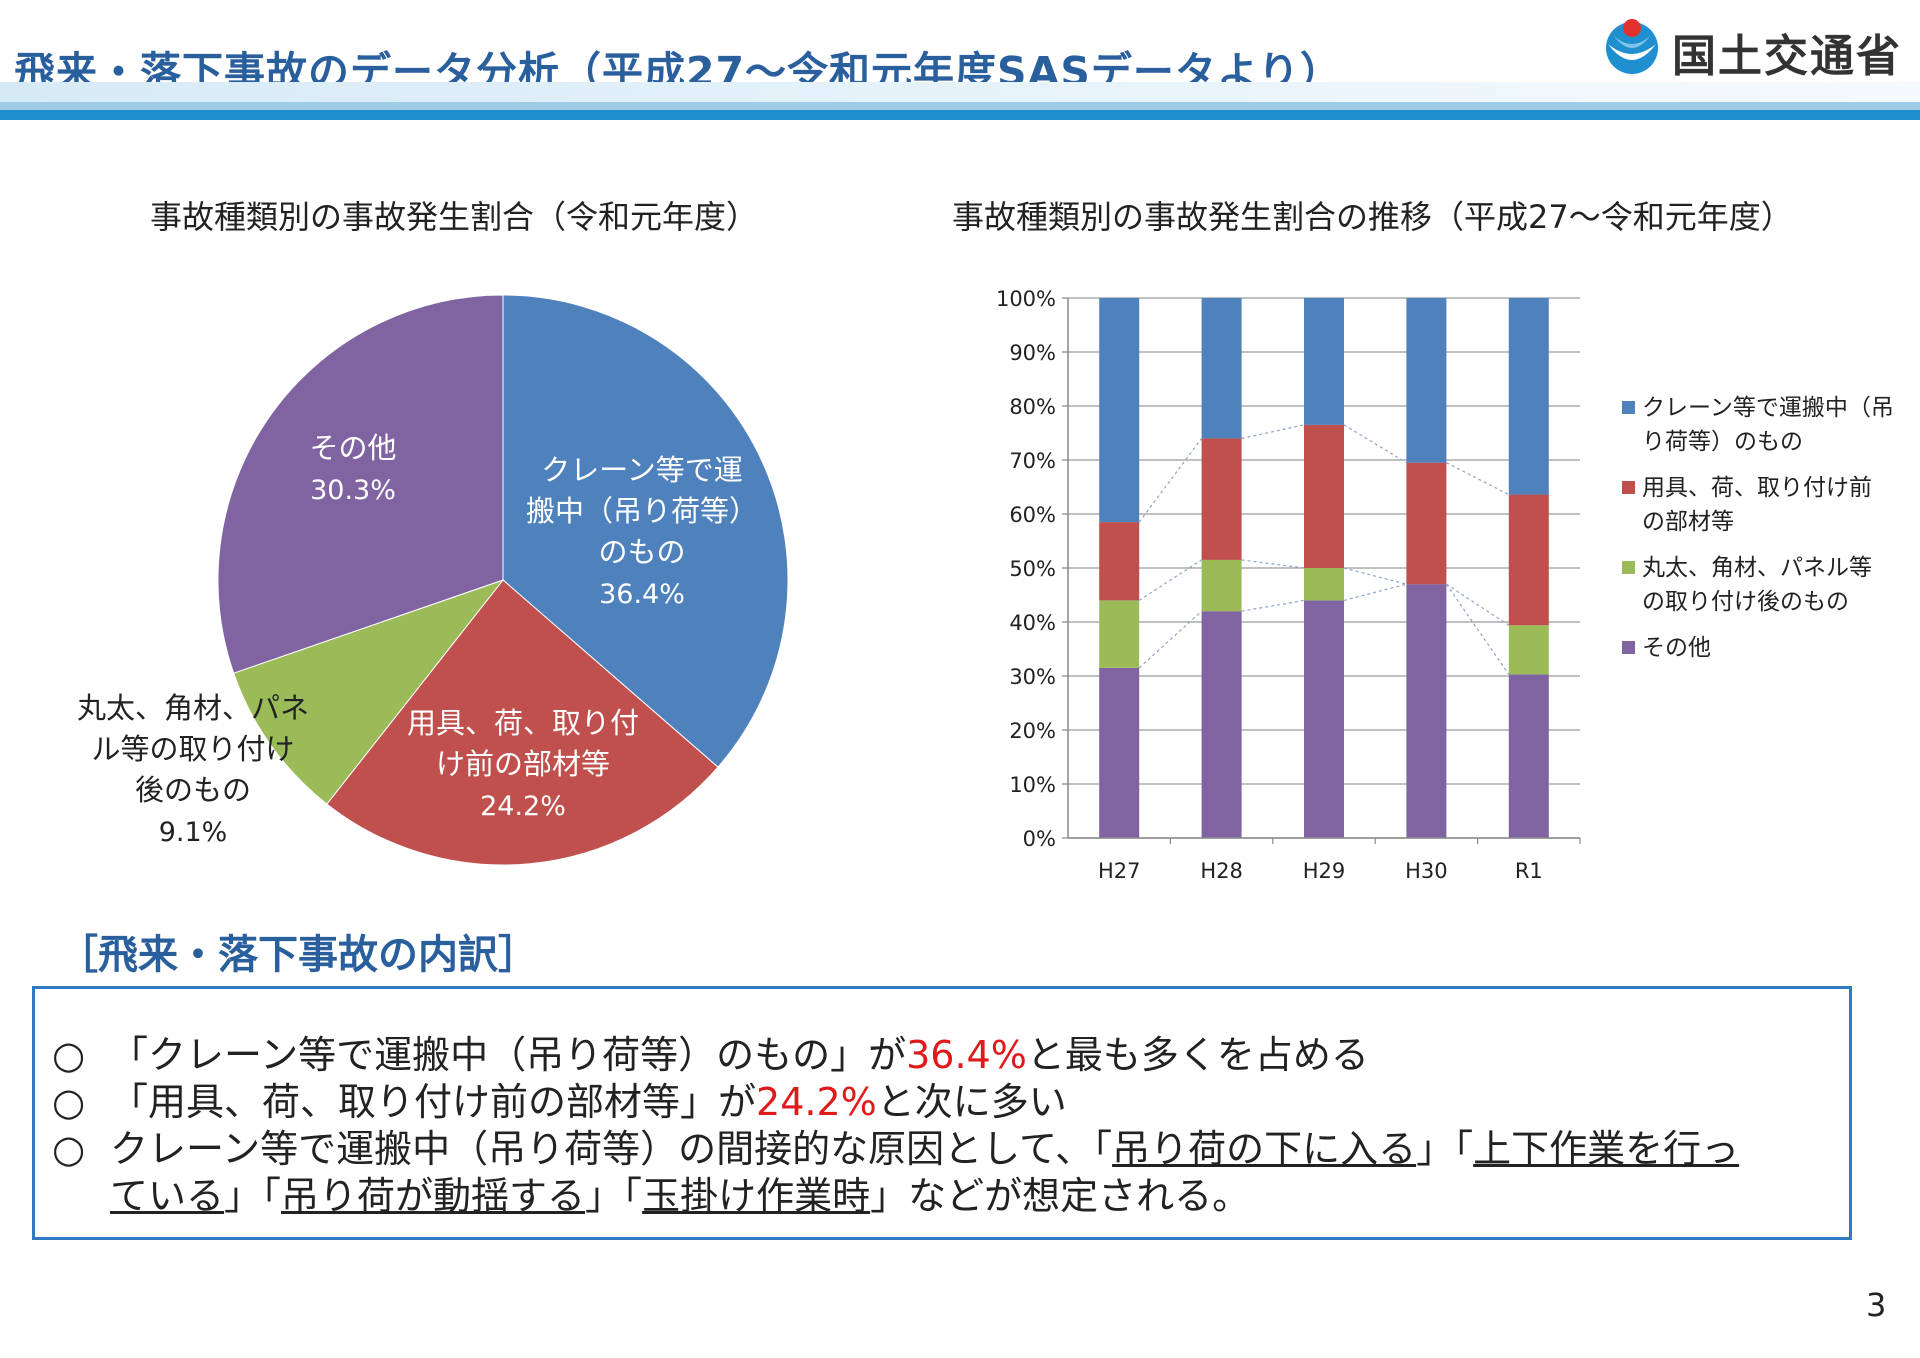 This screenshot has height=1358, width=1920. What do you see at coordinates (1032, 353) in the screenshot?
I see `y-tick-label: 90%` at bounding box center [1032, 353].